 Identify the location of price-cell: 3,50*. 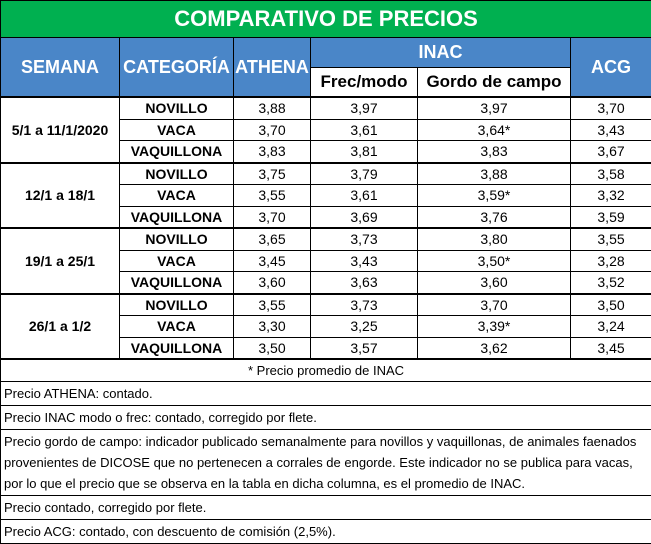
(494, 261).